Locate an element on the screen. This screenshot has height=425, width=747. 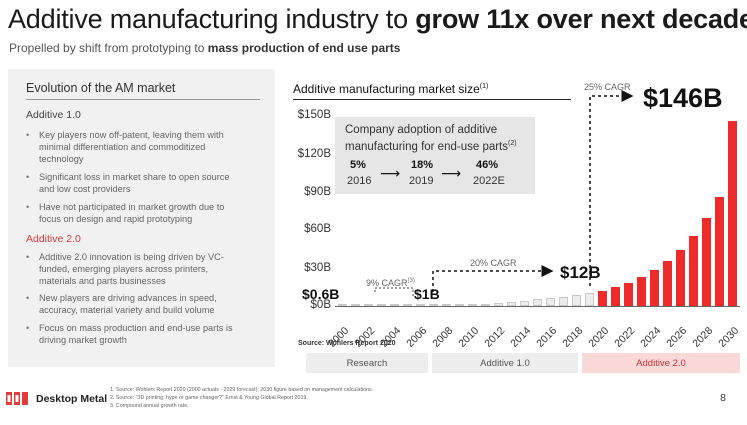
bar-2024 is located at coordinates (654, 287).